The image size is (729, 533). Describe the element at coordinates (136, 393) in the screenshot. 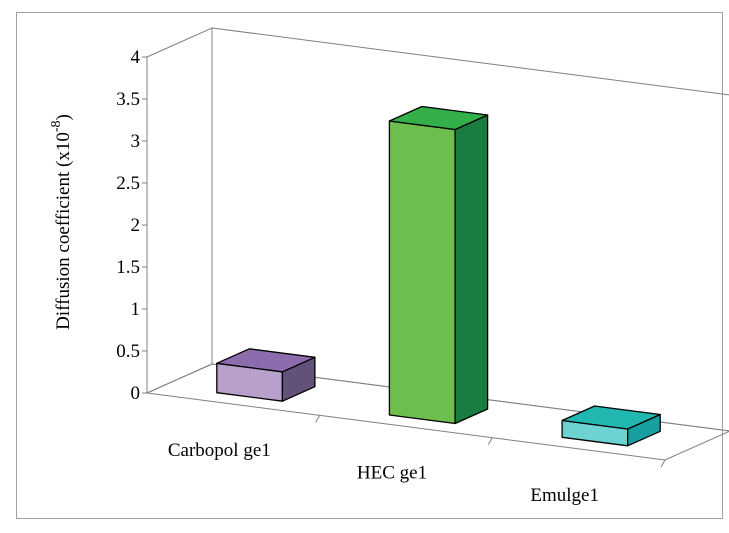

I see `y-tick-label: 0` at that location.